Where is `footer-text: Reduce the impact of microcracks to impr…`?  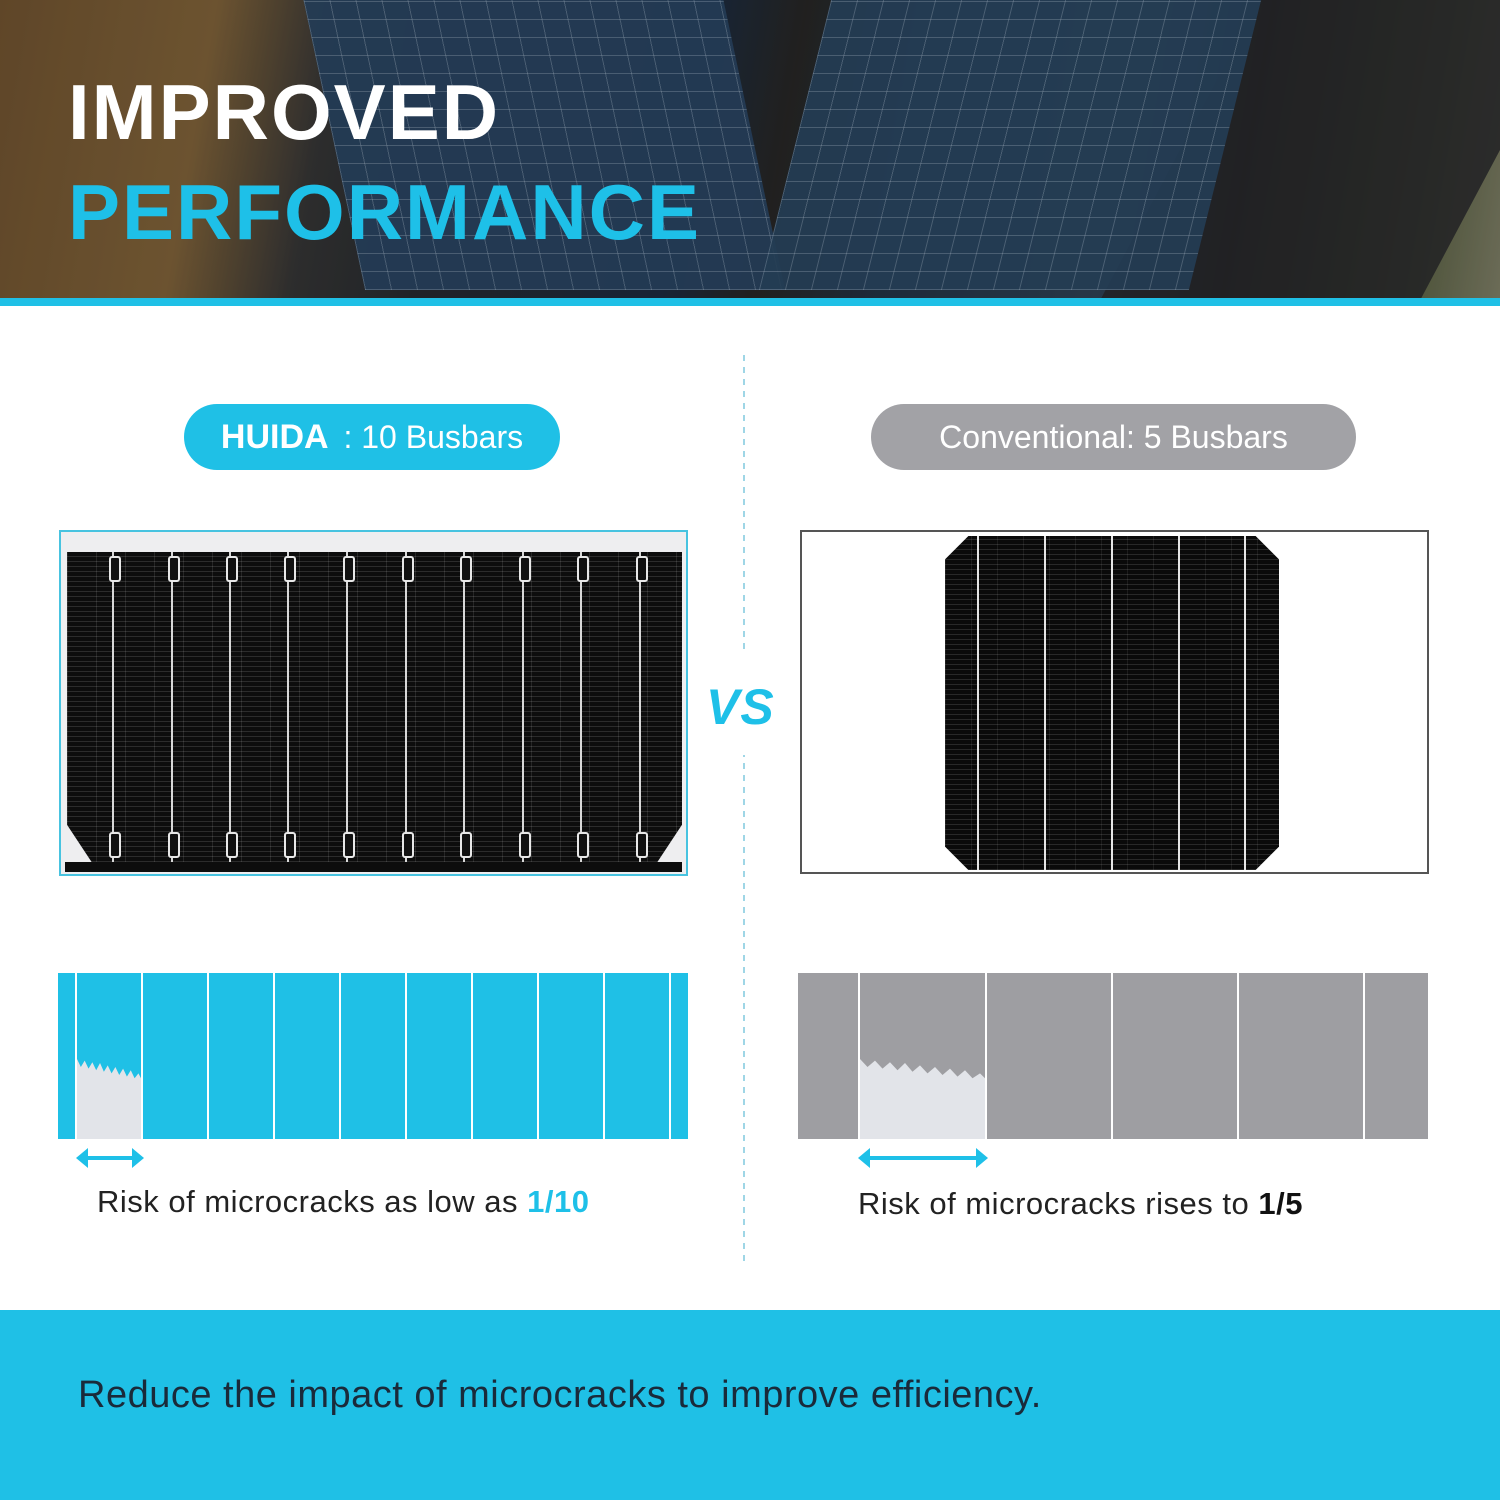
footer-text: Reduce the impact of microcracks to impr… is located at coordinates (560, 1395).